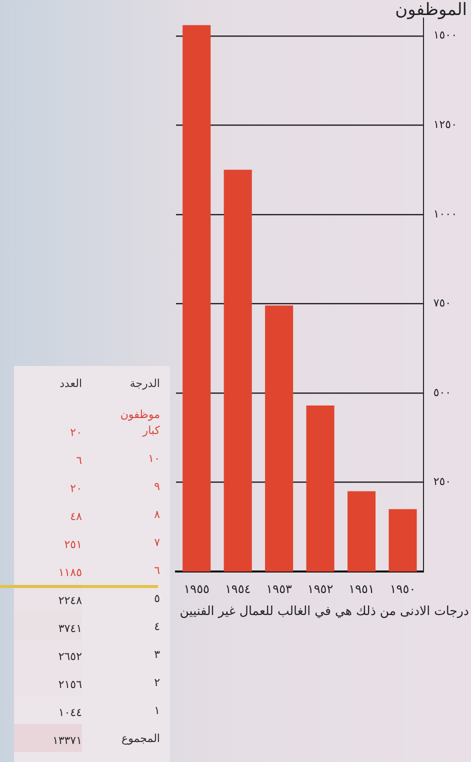  Describe the element at coordinates (361, 589) in the screenshot. I see `x-tick-label: ١٩٥١` at that location.